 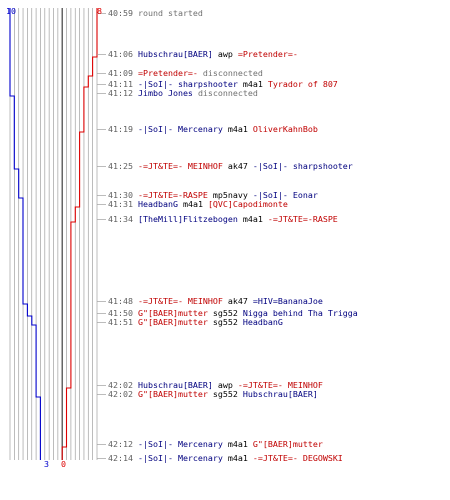 I want to click on event-connectors, so click(x=101, y=236).